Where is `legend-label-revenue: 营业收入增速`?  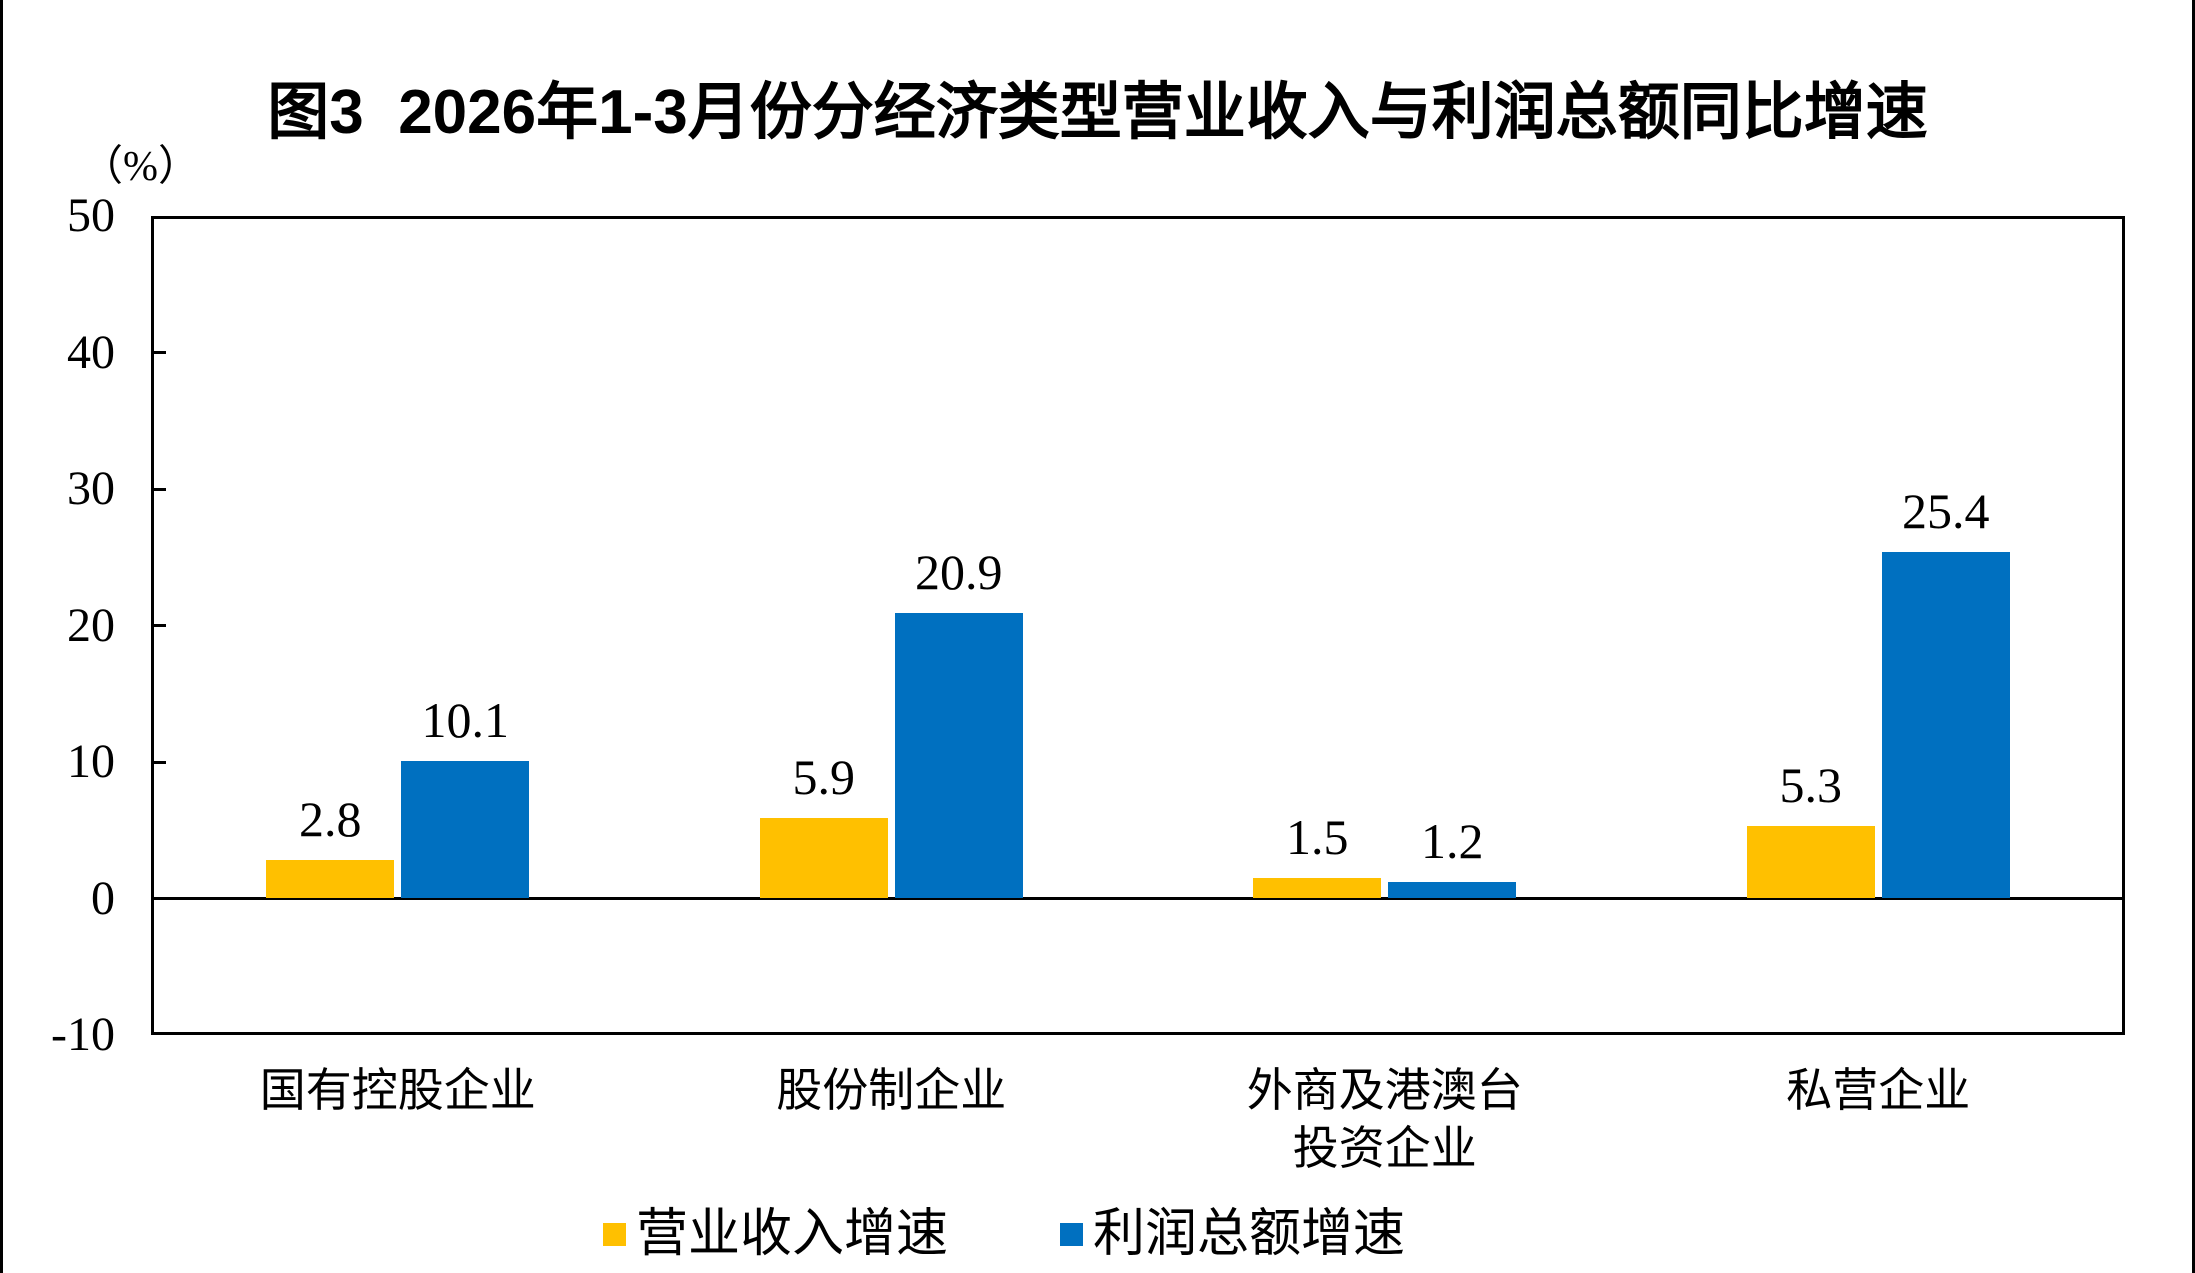 legend-label-revenue: 营业收入增速 is located at coordinates (792, 1234).